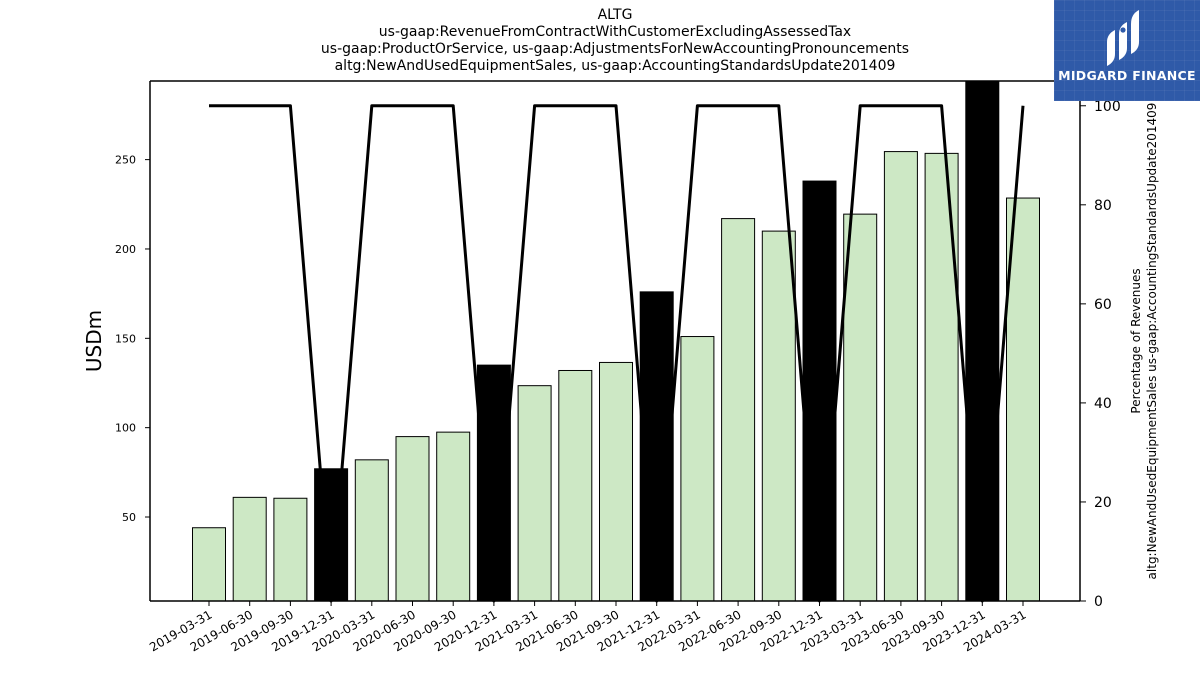 This screenshot has width=1200, height=675. What do you see at coordinates (129, 517) in the screenshot?
I see `y-tick-label: 50` at bounding box center [129, 517].